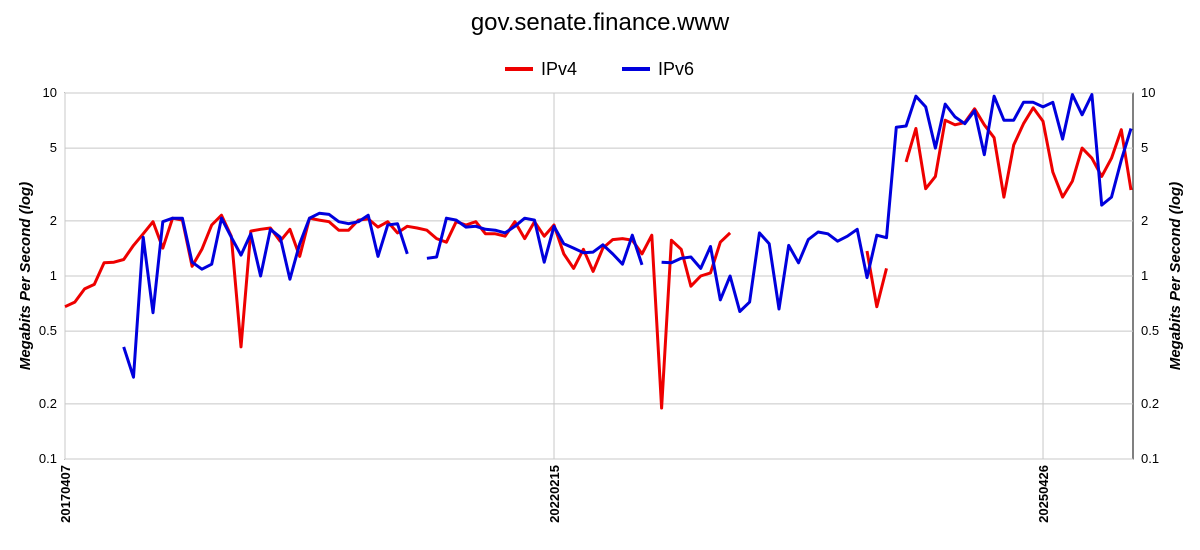  What do you see at coordinates (25, 276) in the screenshot?
I see `y-axis-title: Megabits Per Second (log)` at bounding box center [25, 276].